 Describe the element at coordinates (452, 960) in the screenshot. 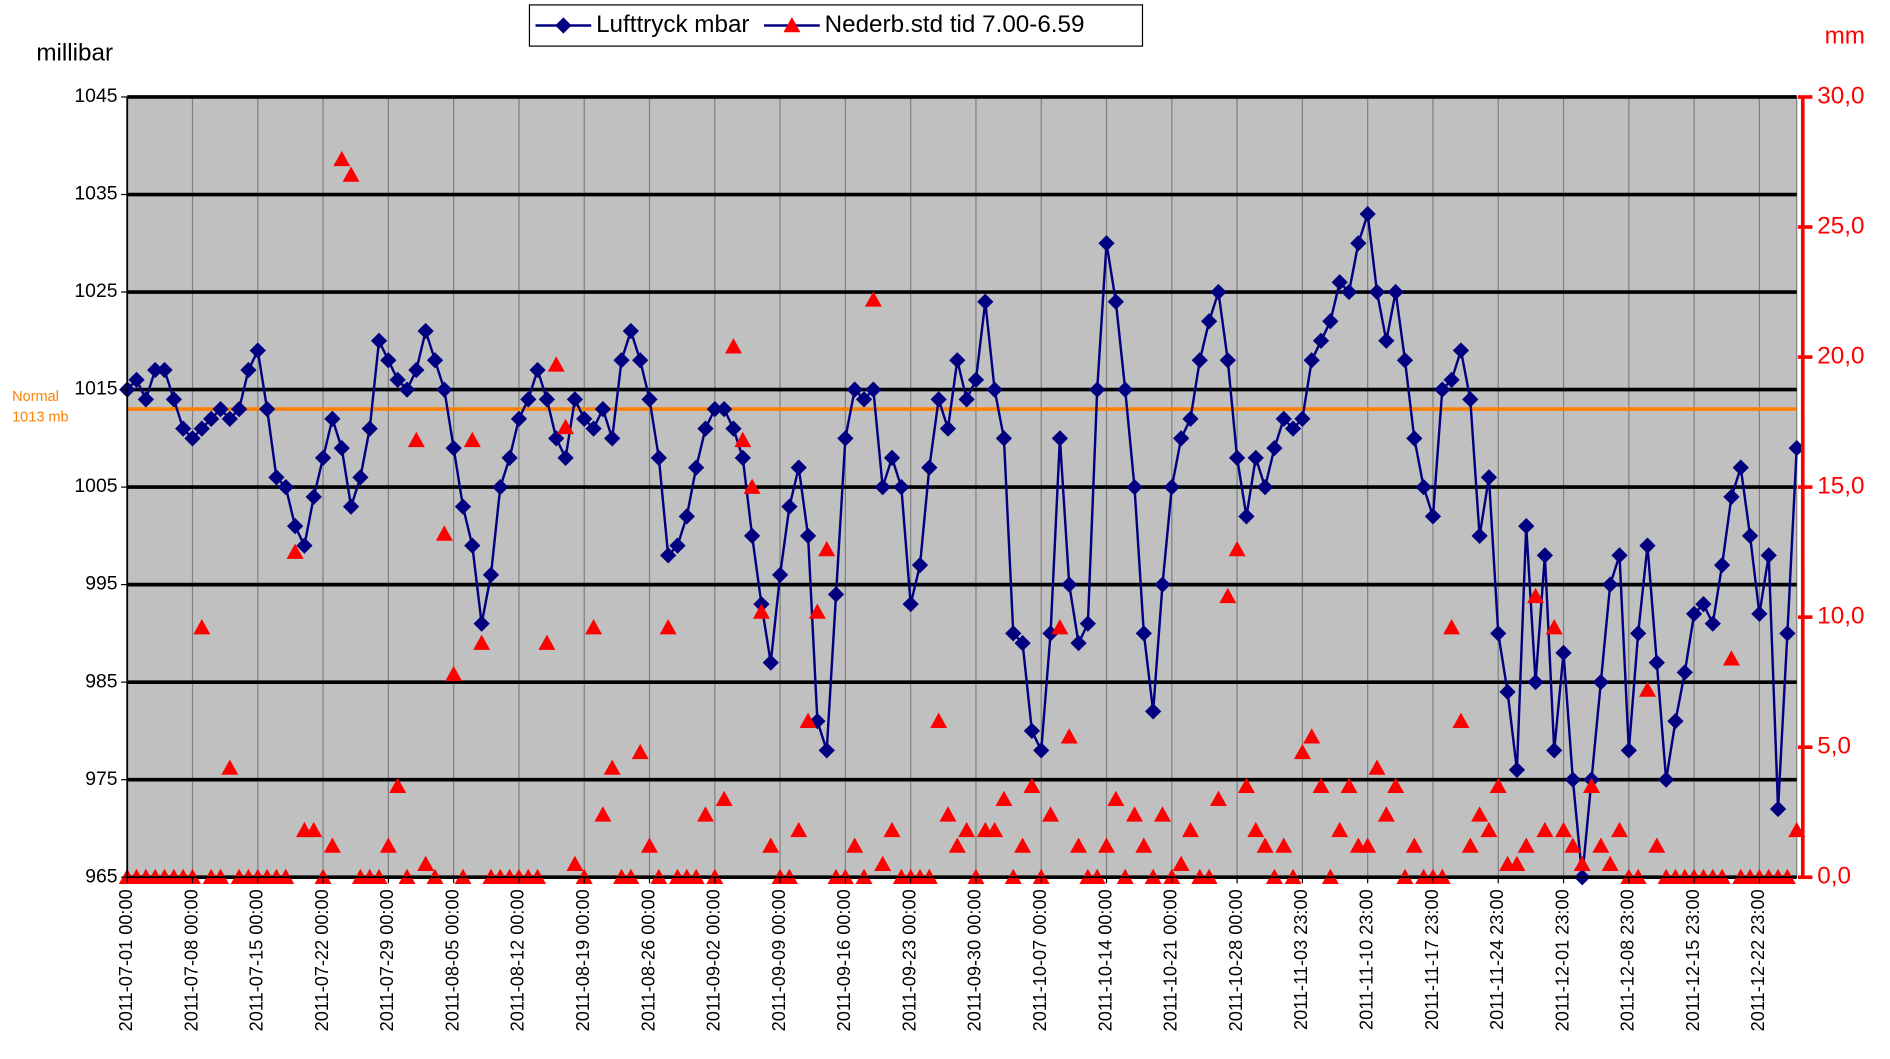

I see `x-tick-label: 2011-08-05 00:00` at that location.